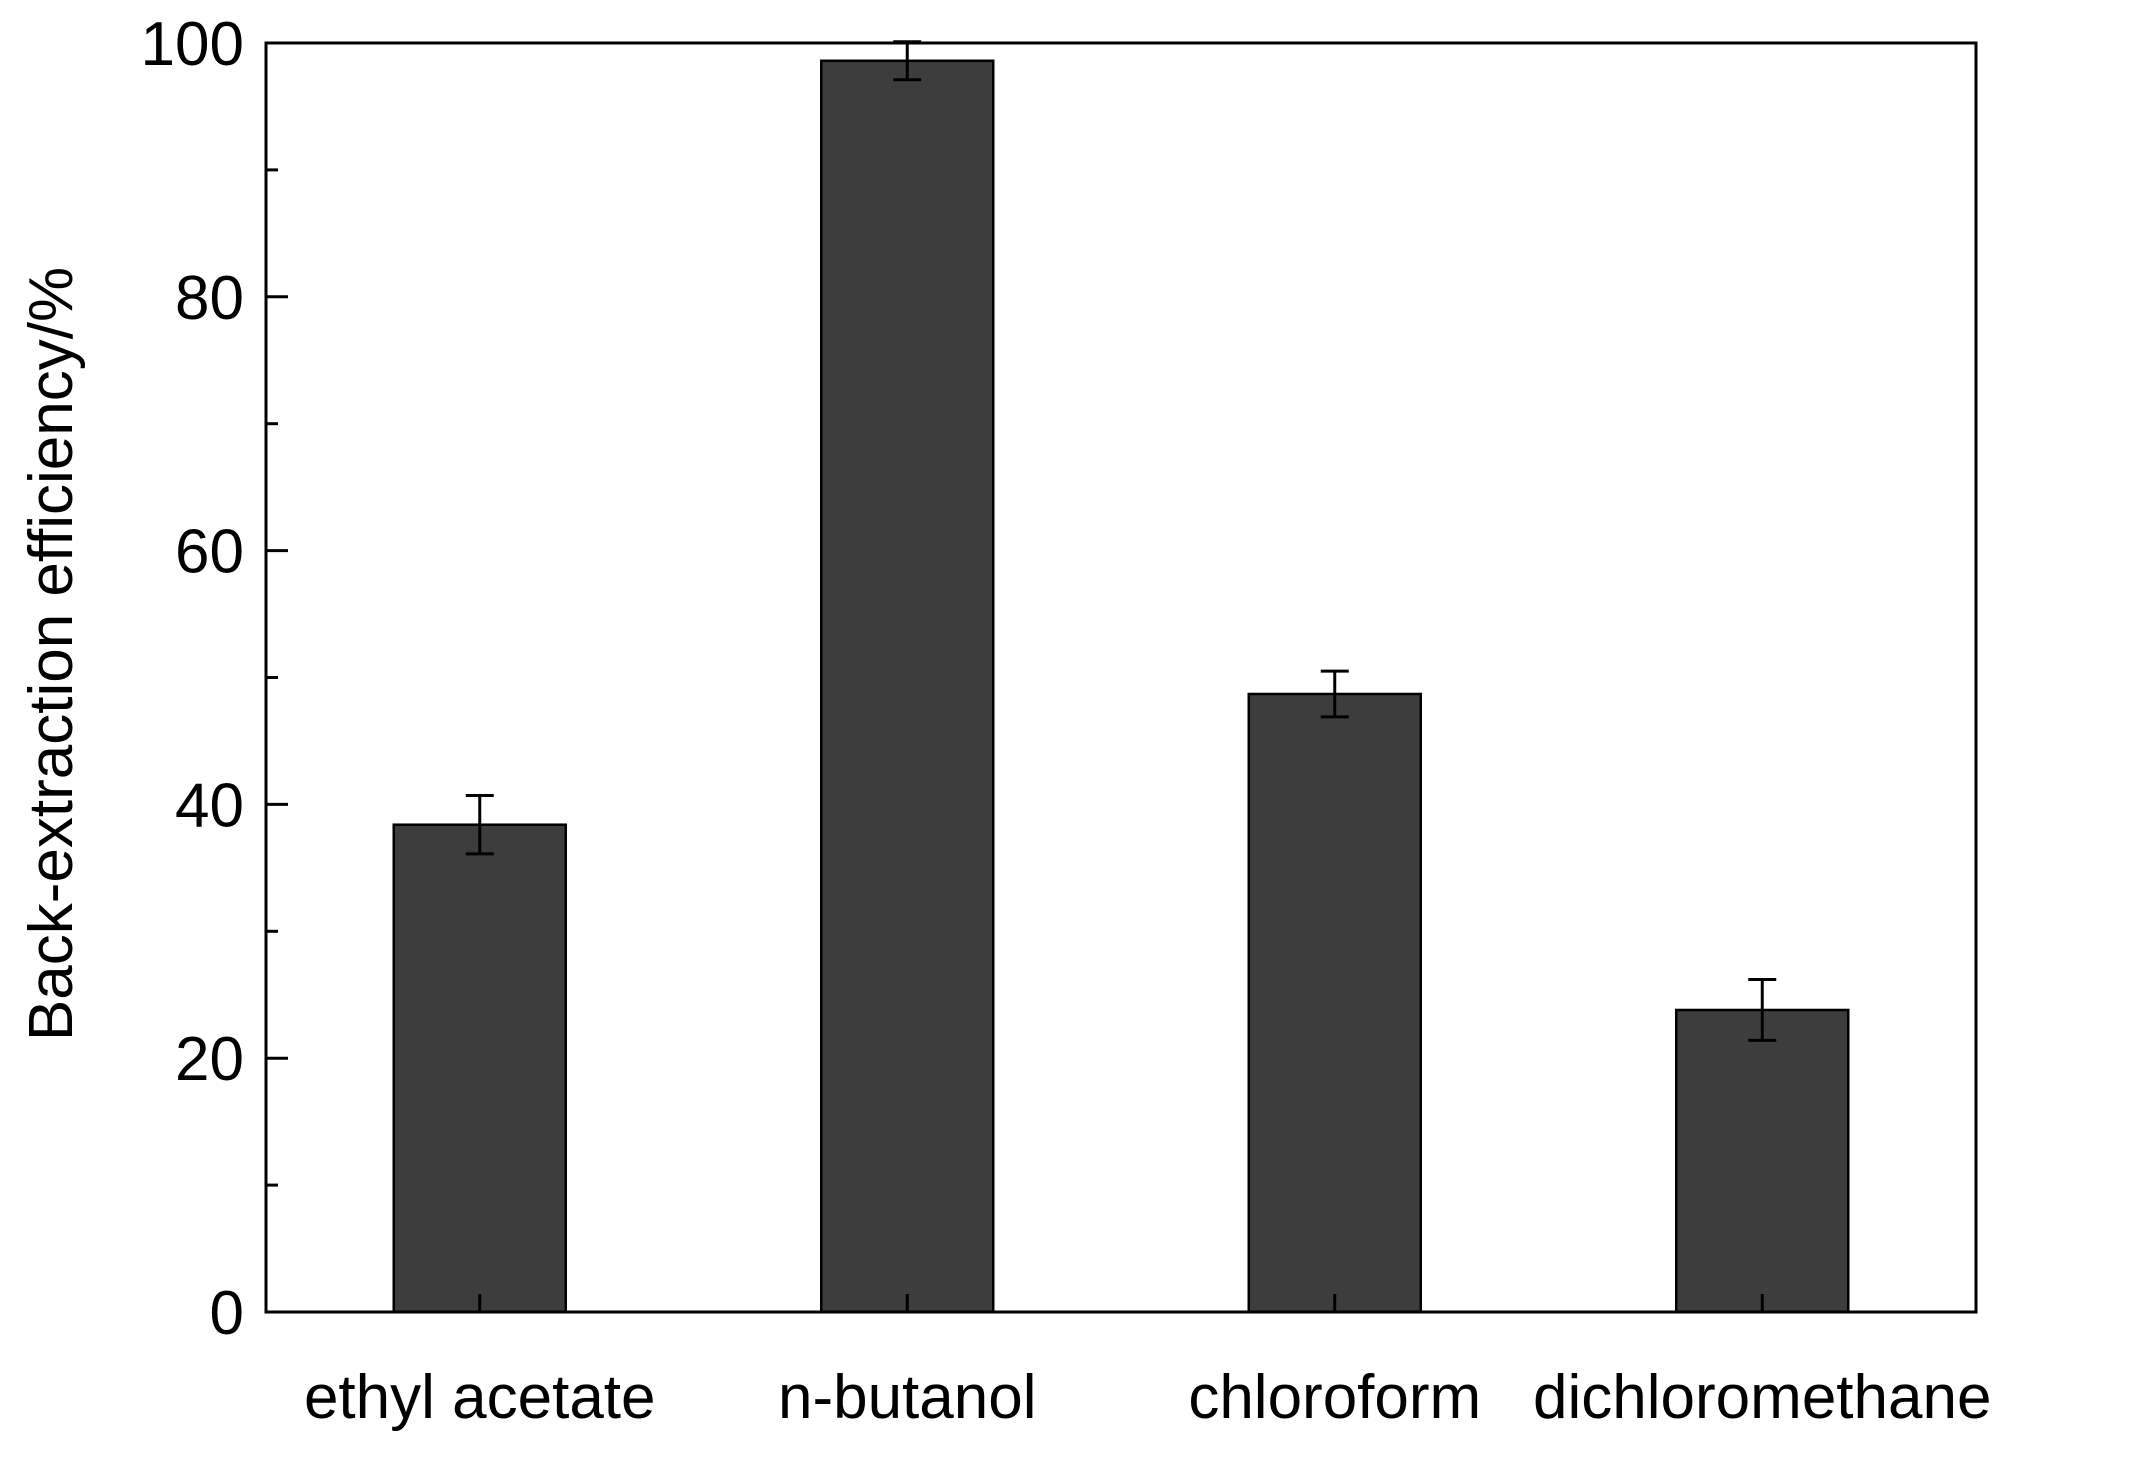 This screenshot has height=1459, width=2129. What do you see at coordinates (51, 654) in the screenshot?
I see `y-axis-title: Back-extraction efficiency/%` at bounding box center [51, 654].